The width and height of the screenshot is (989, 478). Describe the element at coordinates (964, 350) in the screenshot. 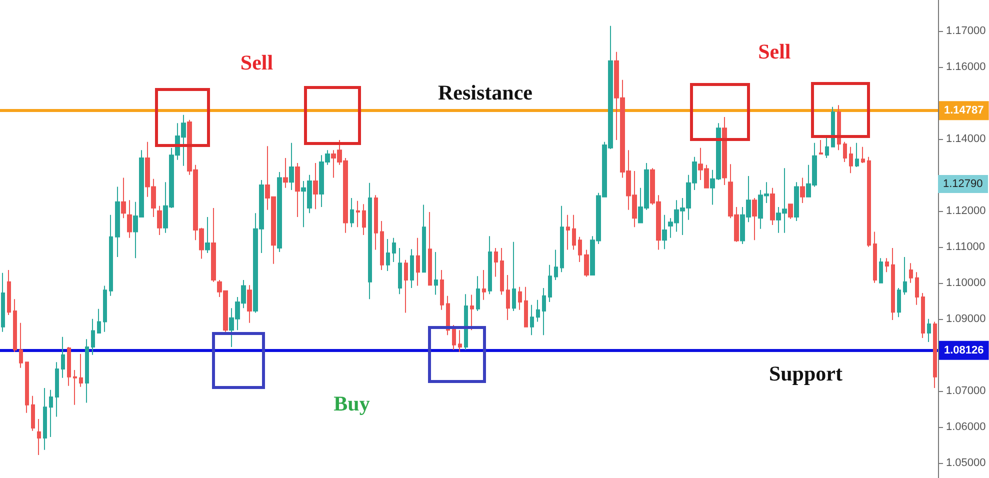

I see `ref-line-label: 1.08126` at that location.